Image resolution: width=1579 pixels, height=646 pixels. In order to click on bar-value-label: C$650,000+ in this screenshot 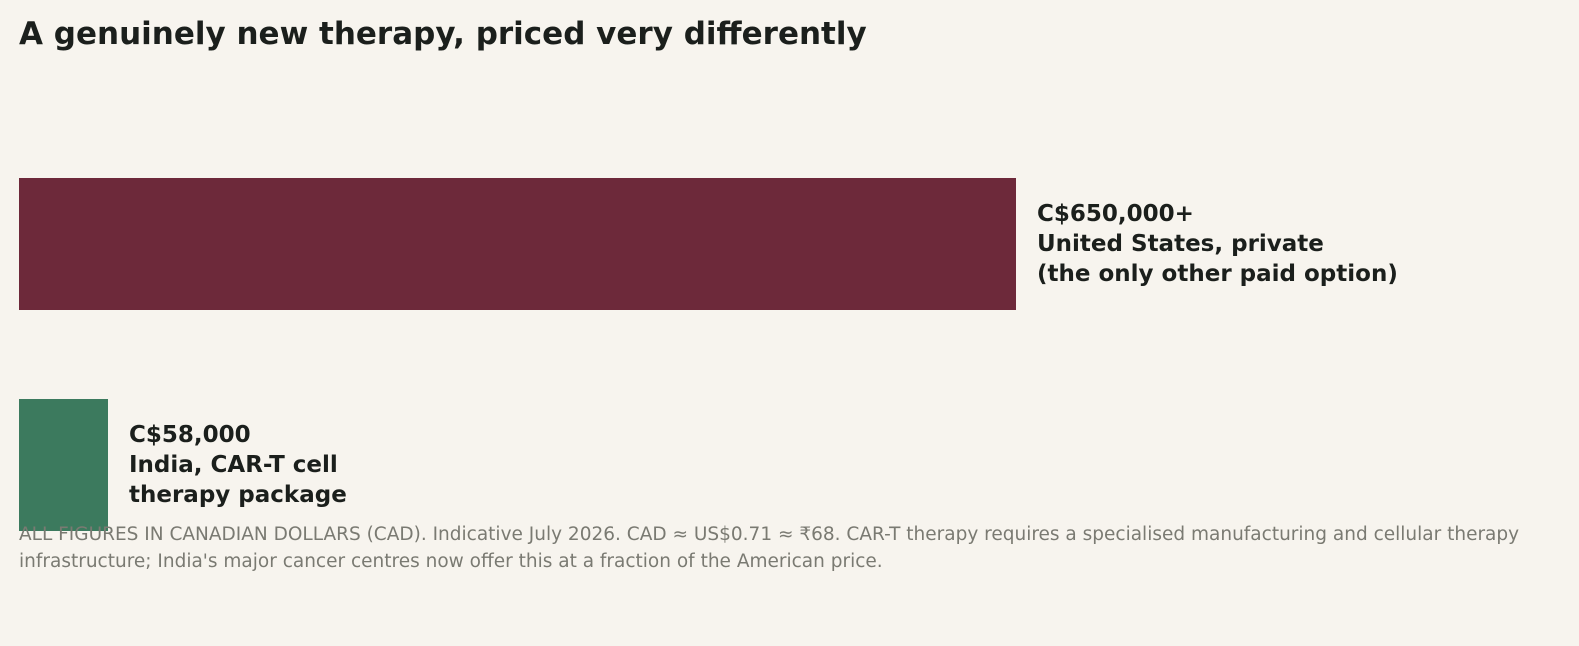, I will do `click(1115, 214)`.